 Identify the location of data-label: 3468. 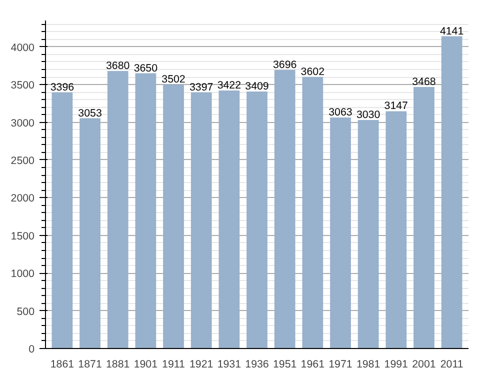
(424, 82).